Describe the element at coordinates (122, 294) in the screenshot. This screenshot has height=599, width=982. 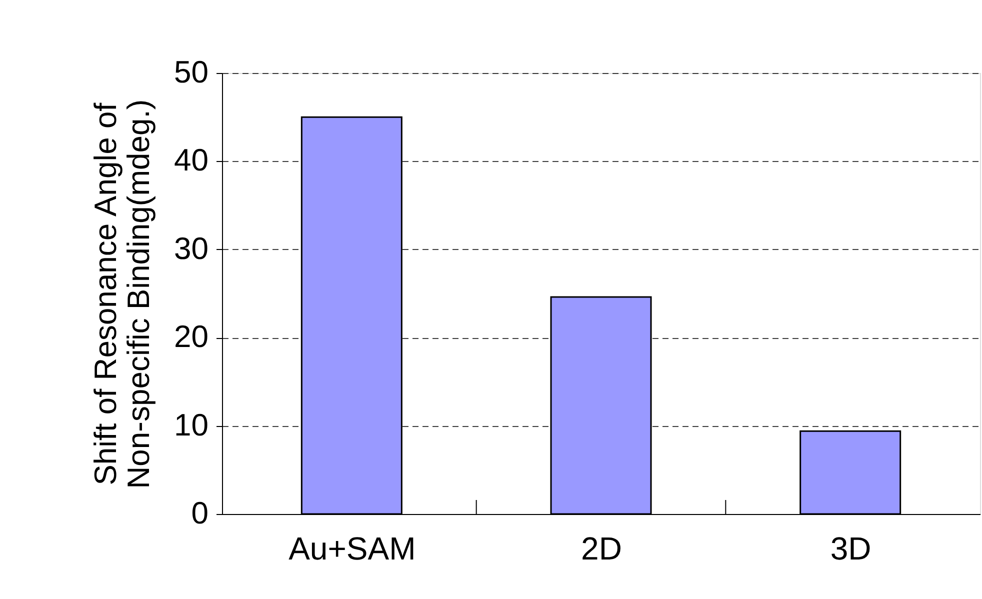
I see `y-axis-title: Shift of Resonance Angle of Non-specific Binding(mdeg.)` at that location.